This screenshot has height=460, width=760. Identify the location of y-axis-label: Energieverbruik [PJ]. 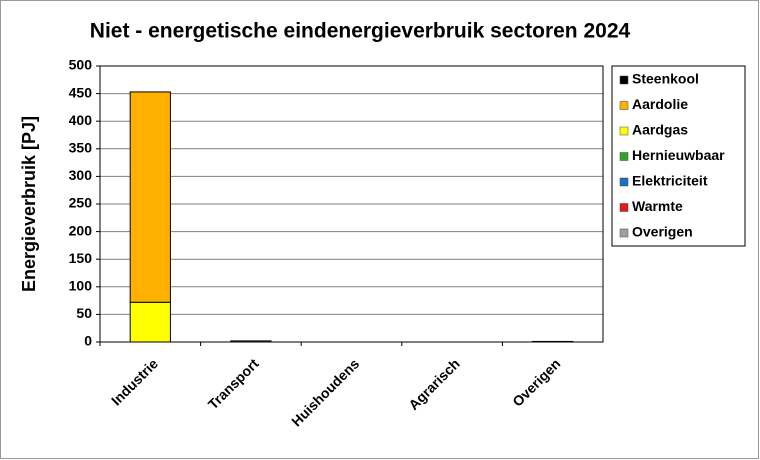
(29, 204).